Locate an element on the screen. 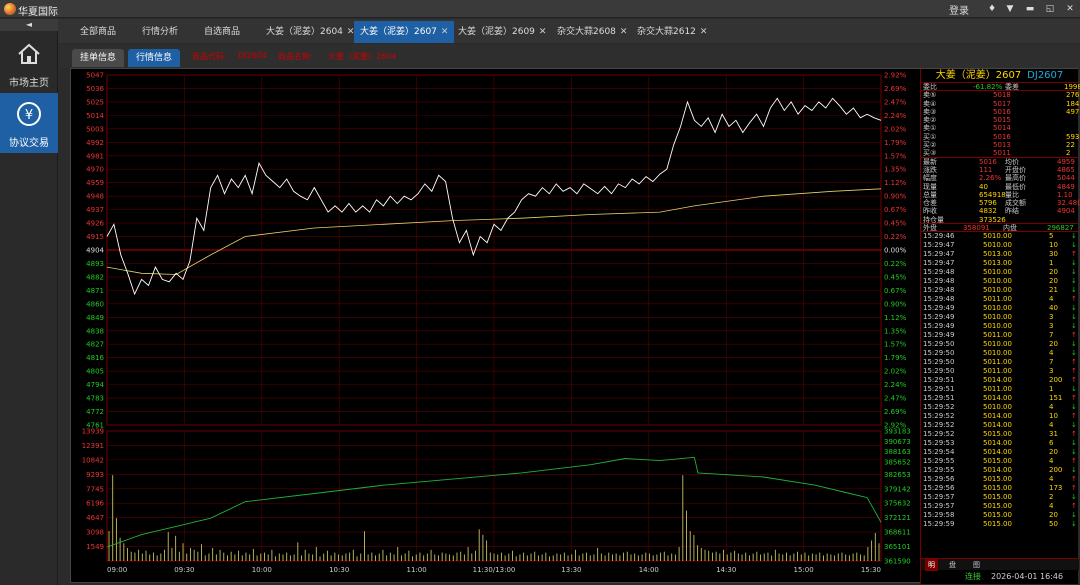 The image size is (1080, 585). quote-row: 卖② 5015 is located at coordinates (999, 120).